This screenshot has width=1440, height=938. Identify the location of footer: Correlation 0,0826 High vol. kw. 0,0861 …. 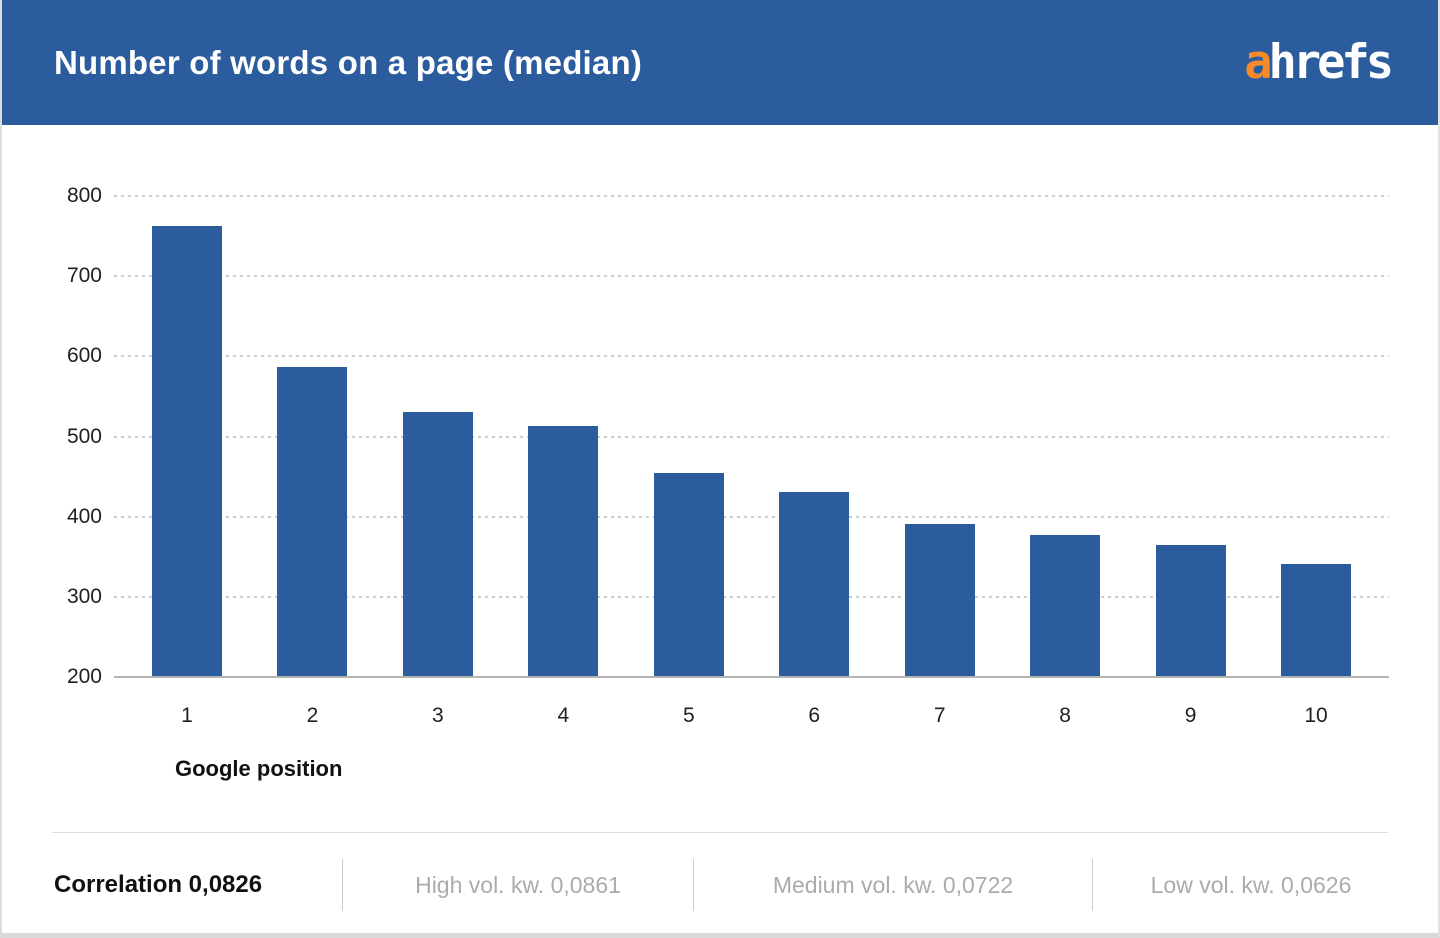
(720, 885).